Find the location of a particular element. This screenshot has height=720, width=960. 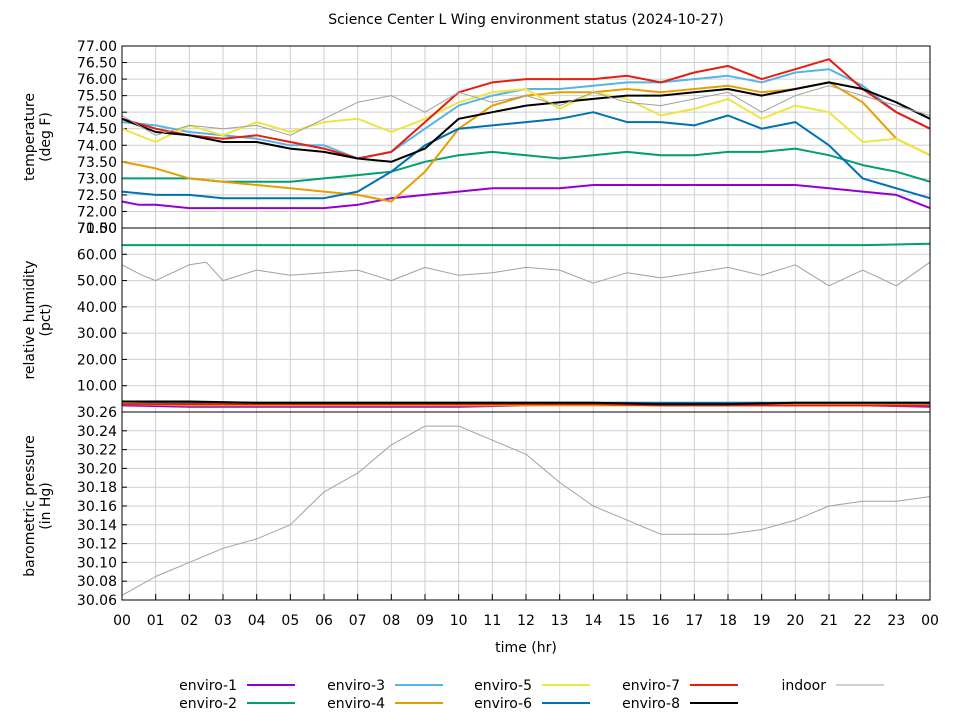

y-tick-label: 30.16 is located at coordinates (97, 507).